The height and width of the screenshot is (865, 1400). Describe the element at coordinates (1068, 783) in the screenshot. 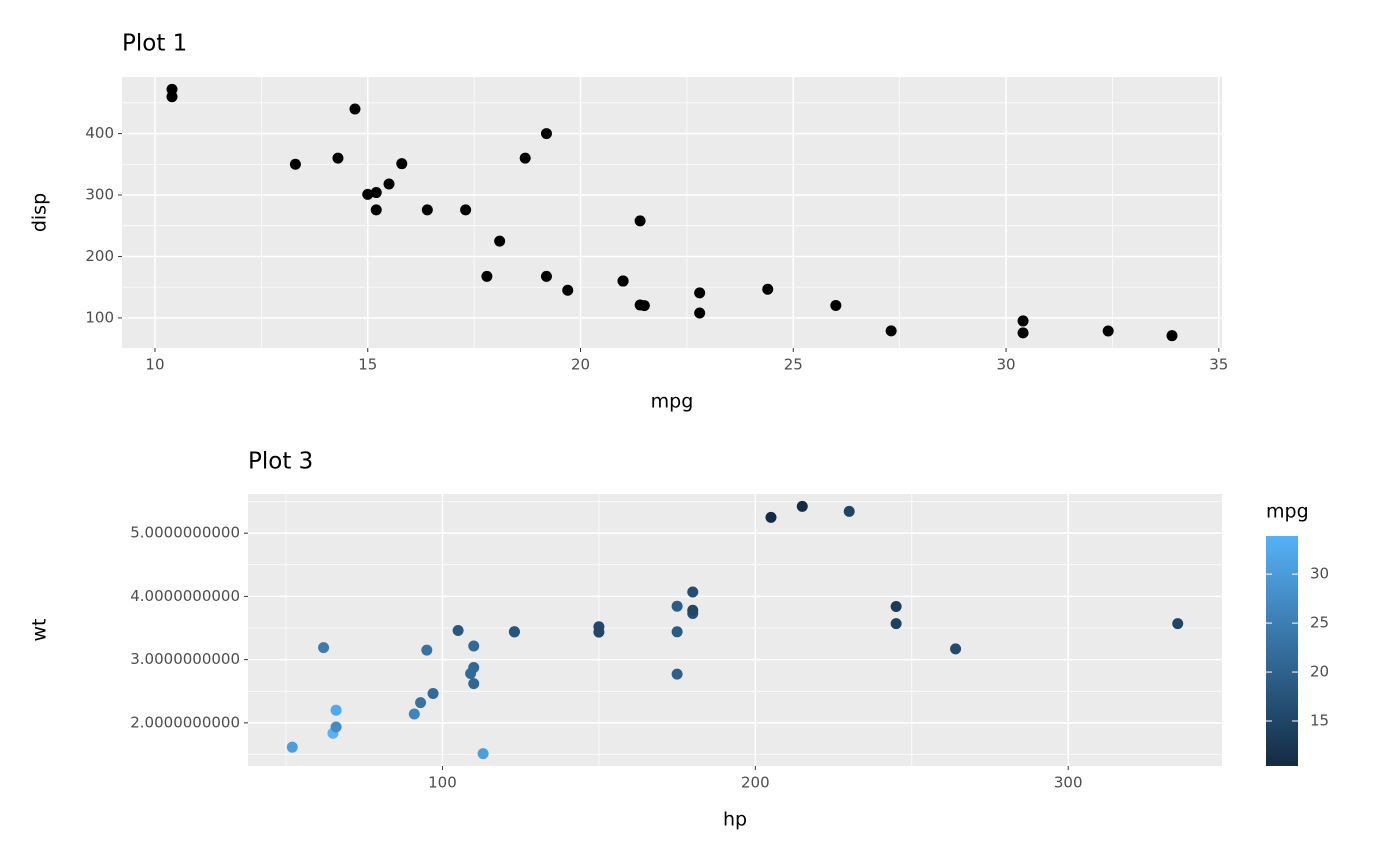

I see `x-tick-label: 300` at that location.